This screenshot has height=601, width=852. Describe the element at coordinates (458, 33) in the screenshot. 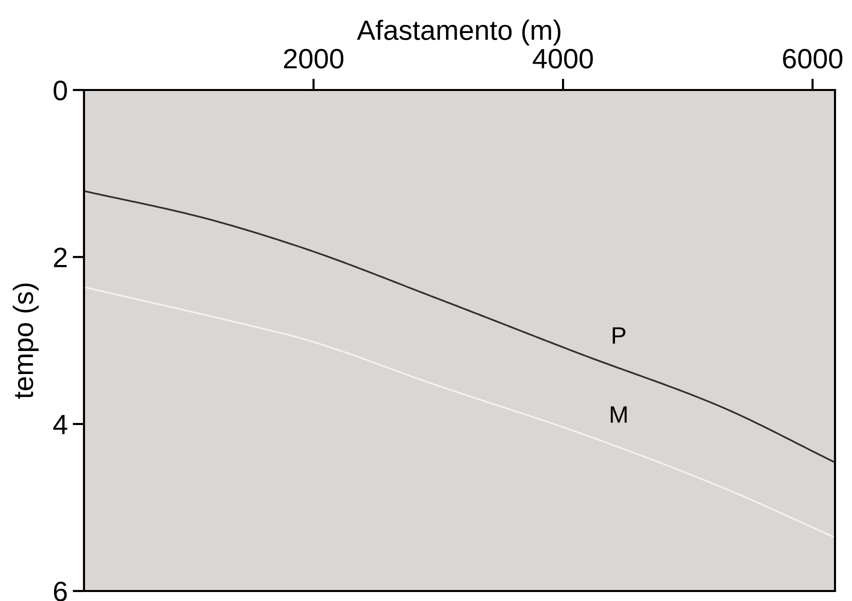

I see `x-axis-title: Afastamento (m)` at that location.